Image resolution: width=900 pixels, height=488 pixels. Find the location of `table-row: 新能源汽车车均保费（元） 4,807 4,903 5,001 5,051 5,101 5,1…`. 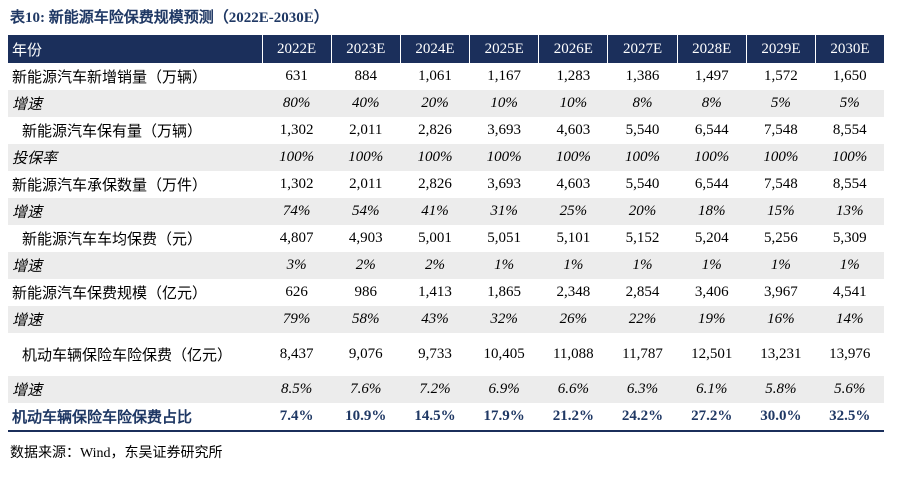

table-row: 新能源汽车车均保费（元） 4,807 4,903 5,001 5,051 5,101 5,1… is located at coordinates (446, 238).